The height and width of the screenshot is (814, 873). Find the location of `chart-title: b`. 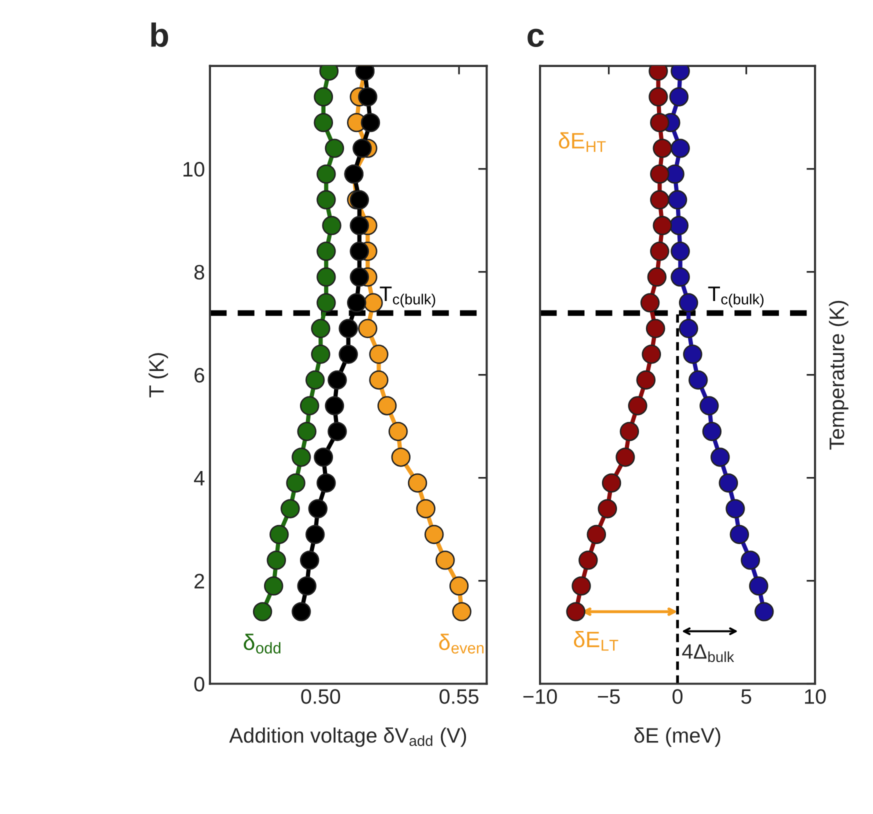

chart-title: b is located at coordinates (159, 34).